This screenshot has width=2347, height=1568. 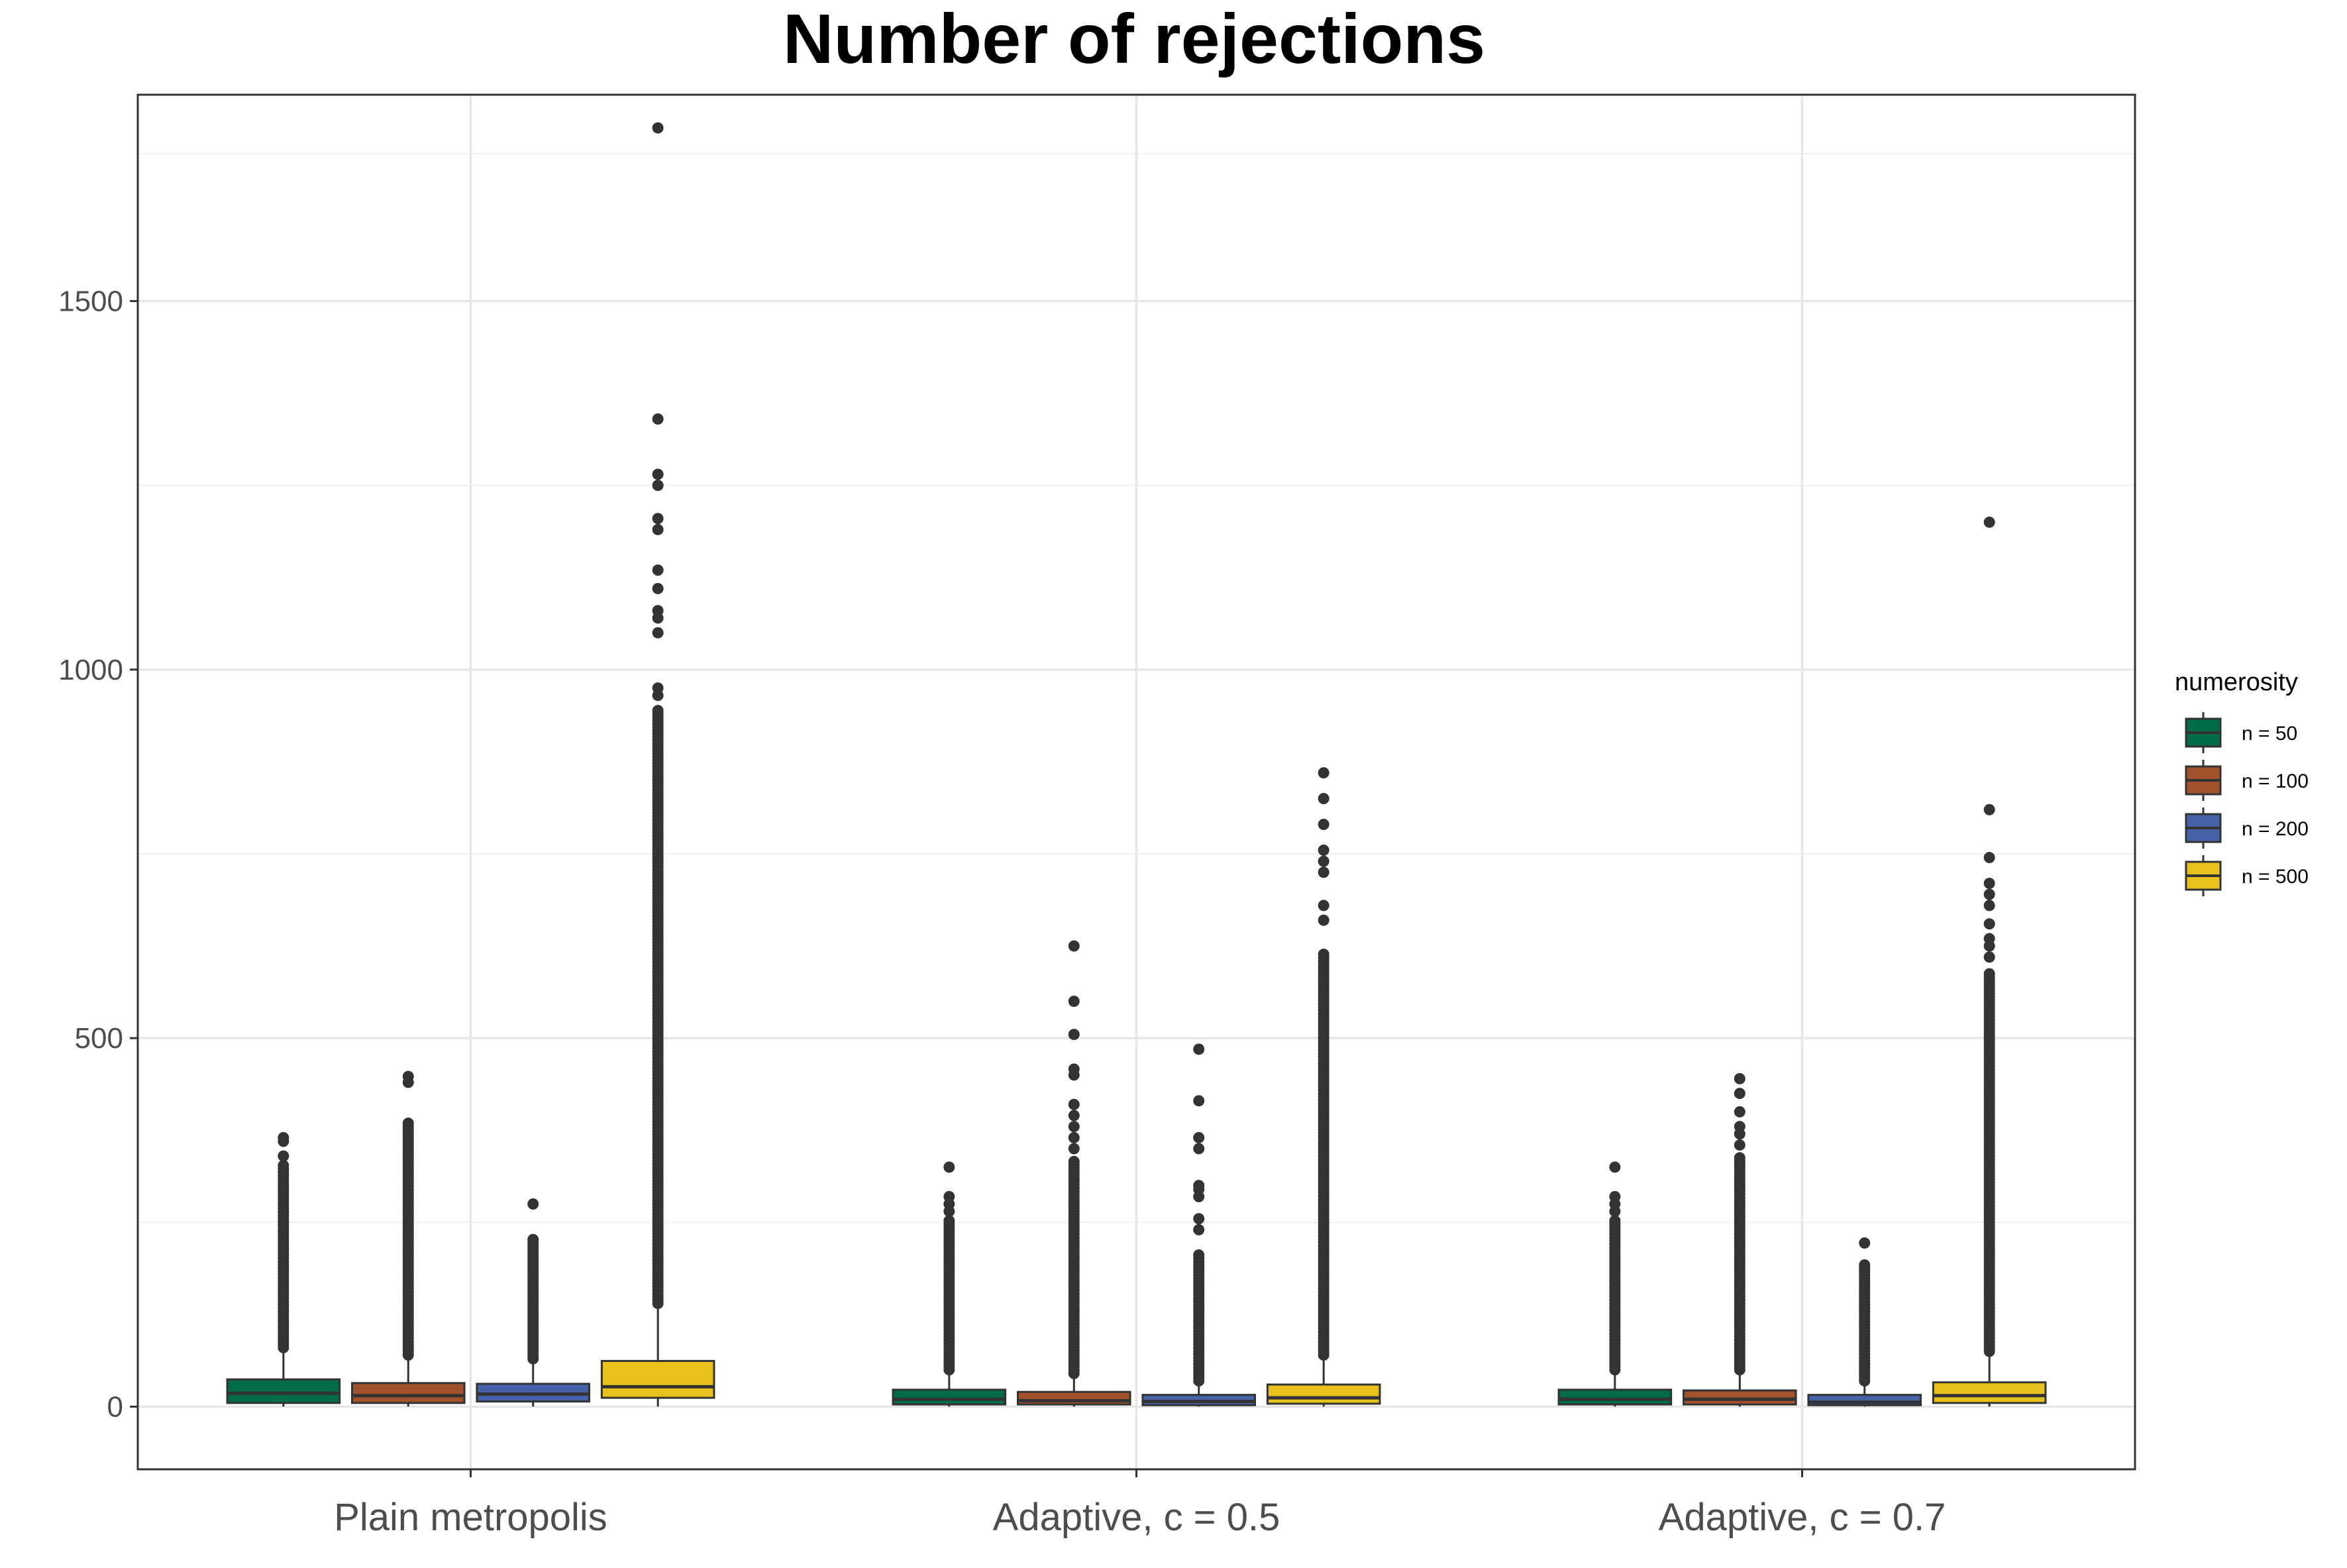 I want to click on legend-label: n = 200, so click(x=2275, y=829).